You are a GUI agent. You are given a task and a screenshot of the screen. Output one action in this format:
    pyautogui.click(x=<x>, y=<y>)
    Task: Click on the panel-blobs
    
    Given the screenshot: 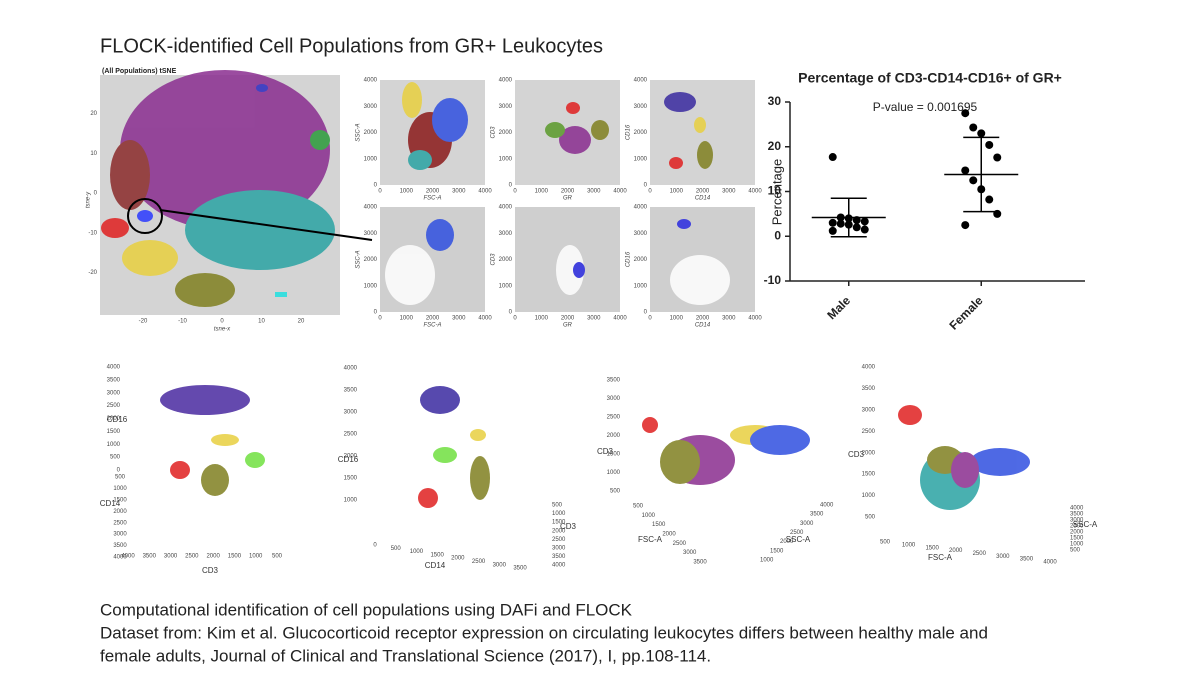 What is the action you would take?
    pyautogui.click(x=557, y=193)
    